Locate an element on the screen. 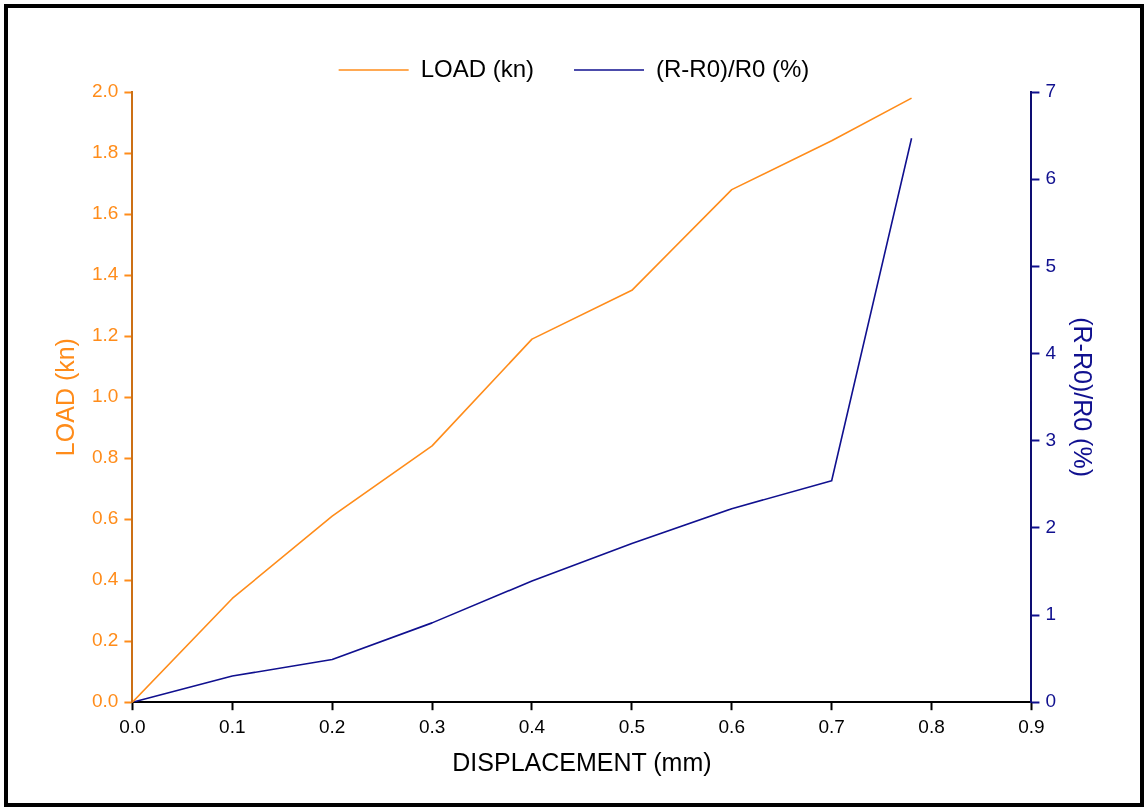  y2-tick-label: 5 is located at coordinates (1051, 265).